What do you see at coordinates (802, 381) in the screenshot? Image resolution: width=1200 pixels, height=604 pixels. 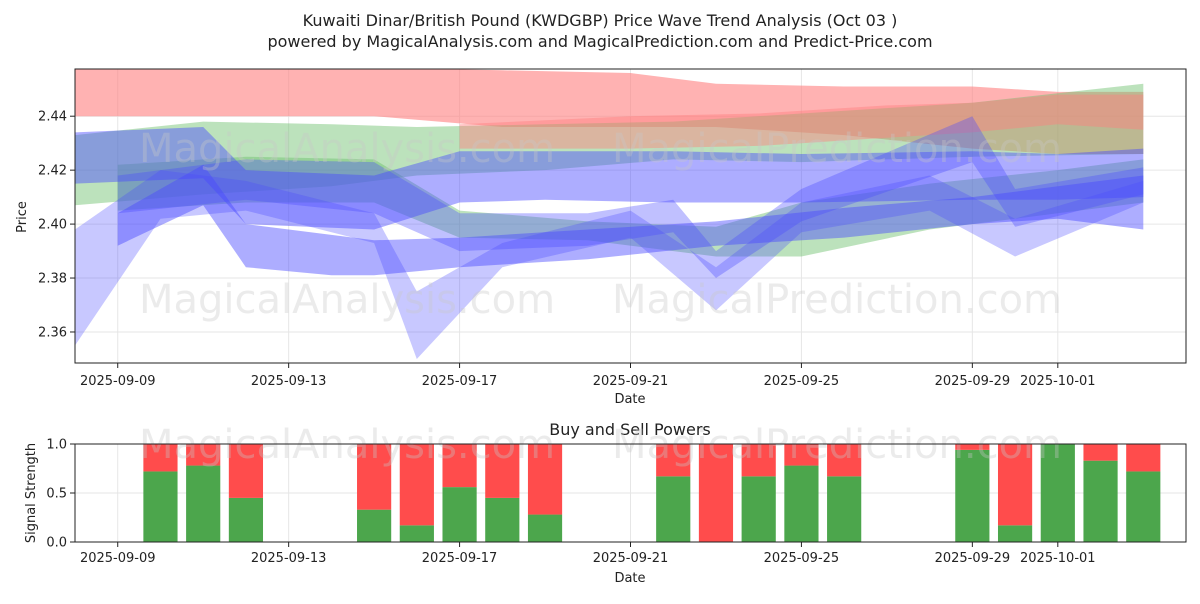 I see `price-x-tick-label: 2025-09-25` at bounding box center [802, 381].